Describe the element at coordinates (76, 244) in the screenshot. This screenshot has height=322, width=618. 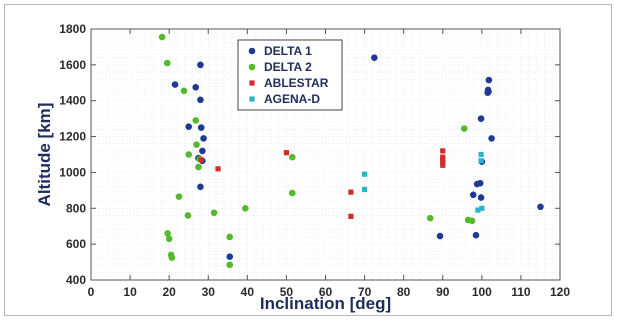
I see `y-tick-label: 600` at that location.